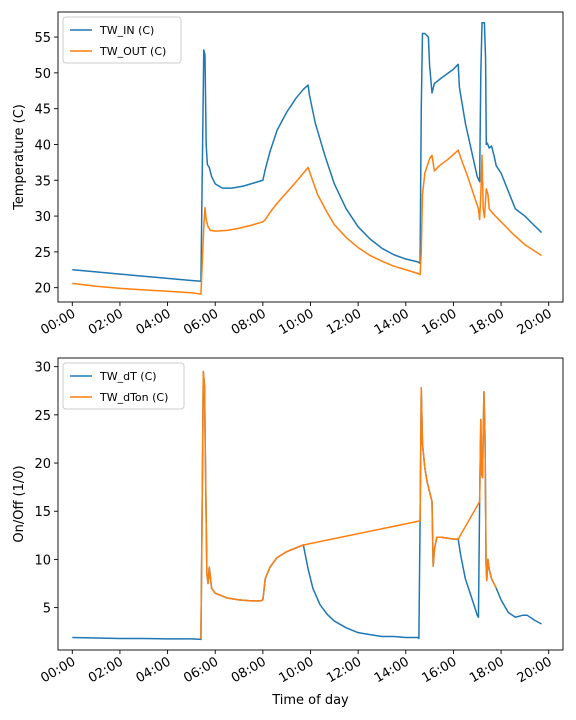 The height and width of the screenshot is (720, 576). I want to click on y-tick-label: 50, so click(42, 74).